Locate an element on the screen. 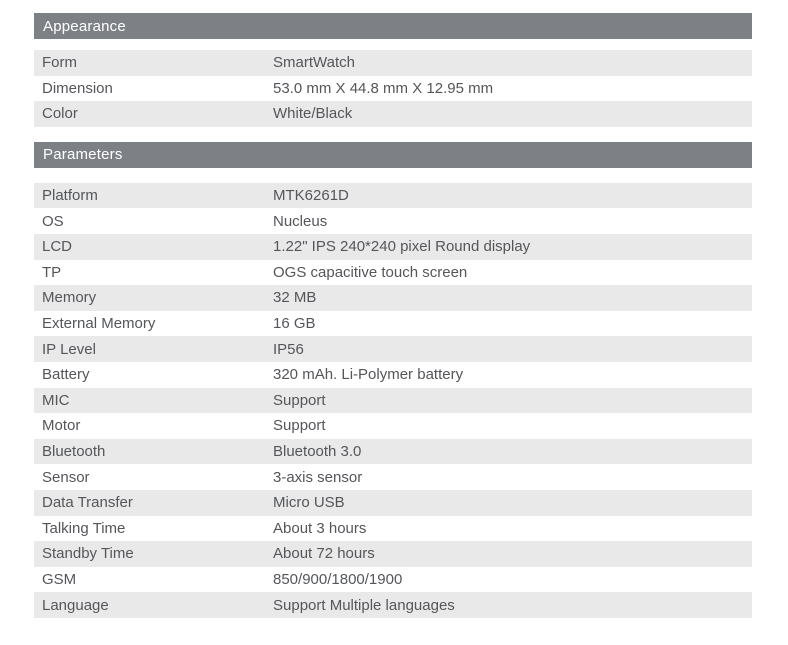  spec-value: 16 GB is located at coordinates (294, 324).